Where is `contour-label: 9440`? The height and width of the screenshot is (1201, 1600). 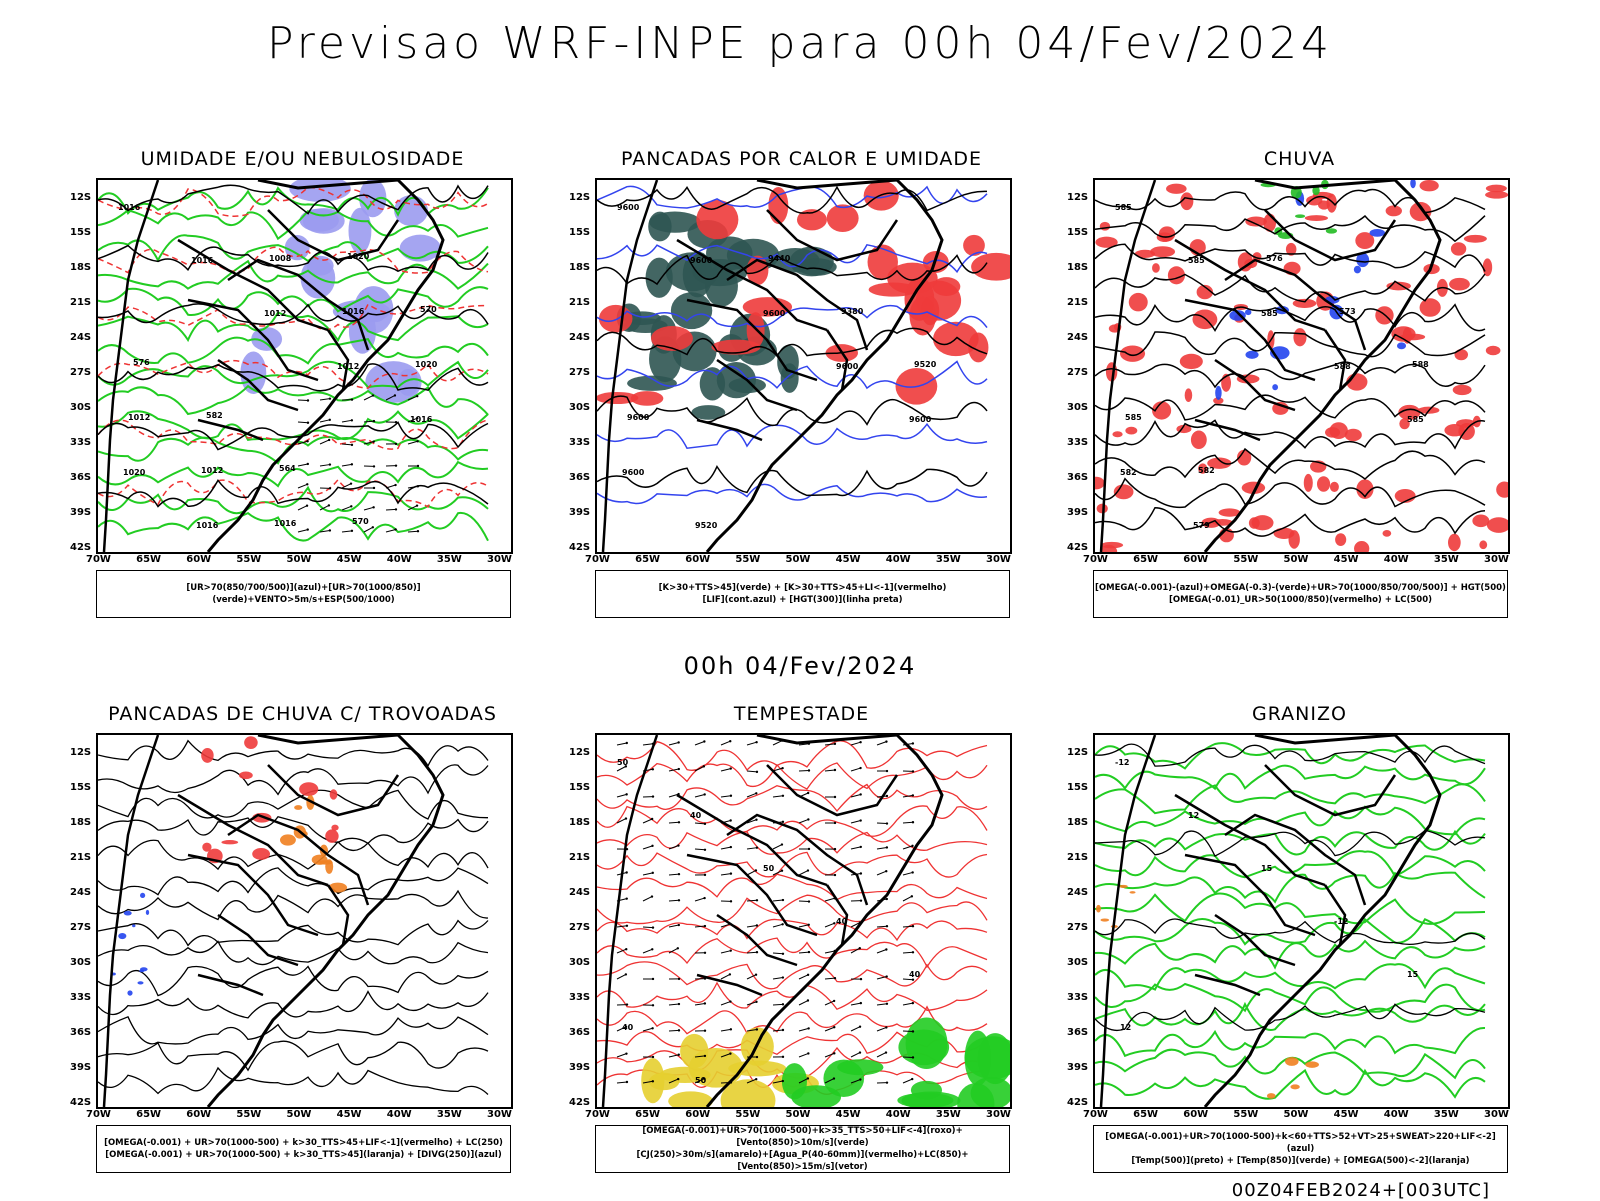
contour-label: 9440 is located at coordinates (779, 258).